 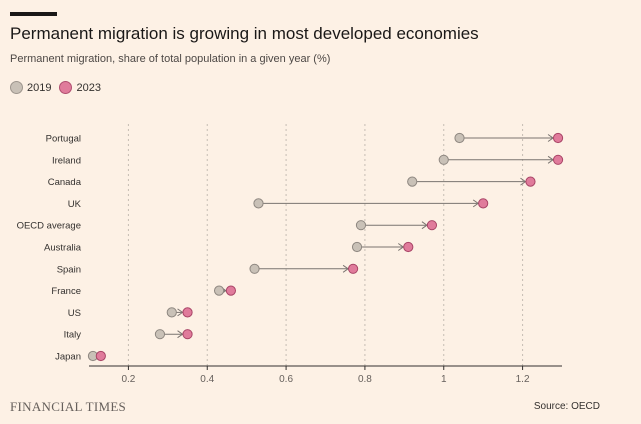 I want to click on category-label: Canada, so click(x=65, y=182).